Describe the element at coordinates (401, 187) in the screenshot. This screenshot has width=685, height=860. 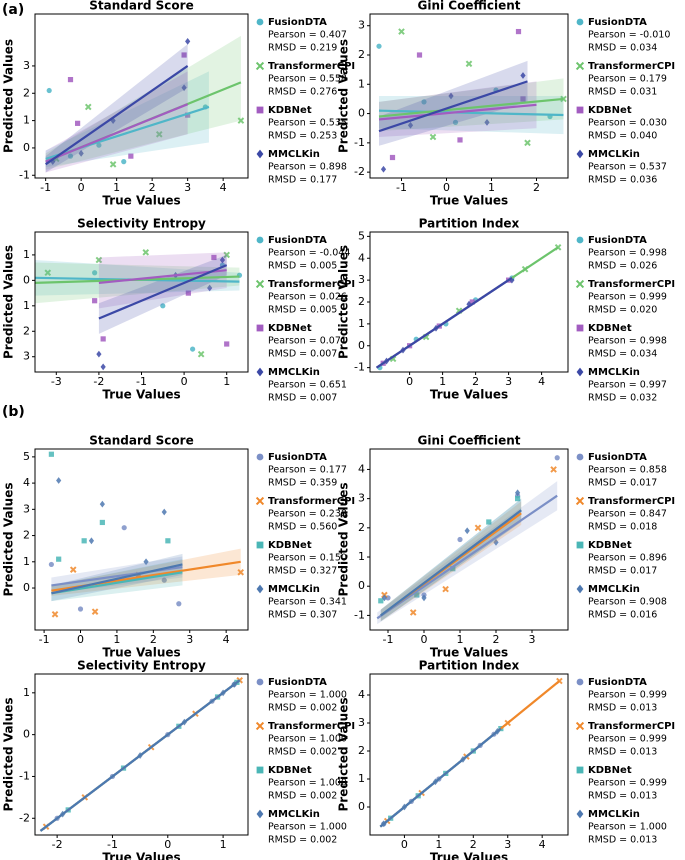
I see `x-tick-label: -1` at that location.